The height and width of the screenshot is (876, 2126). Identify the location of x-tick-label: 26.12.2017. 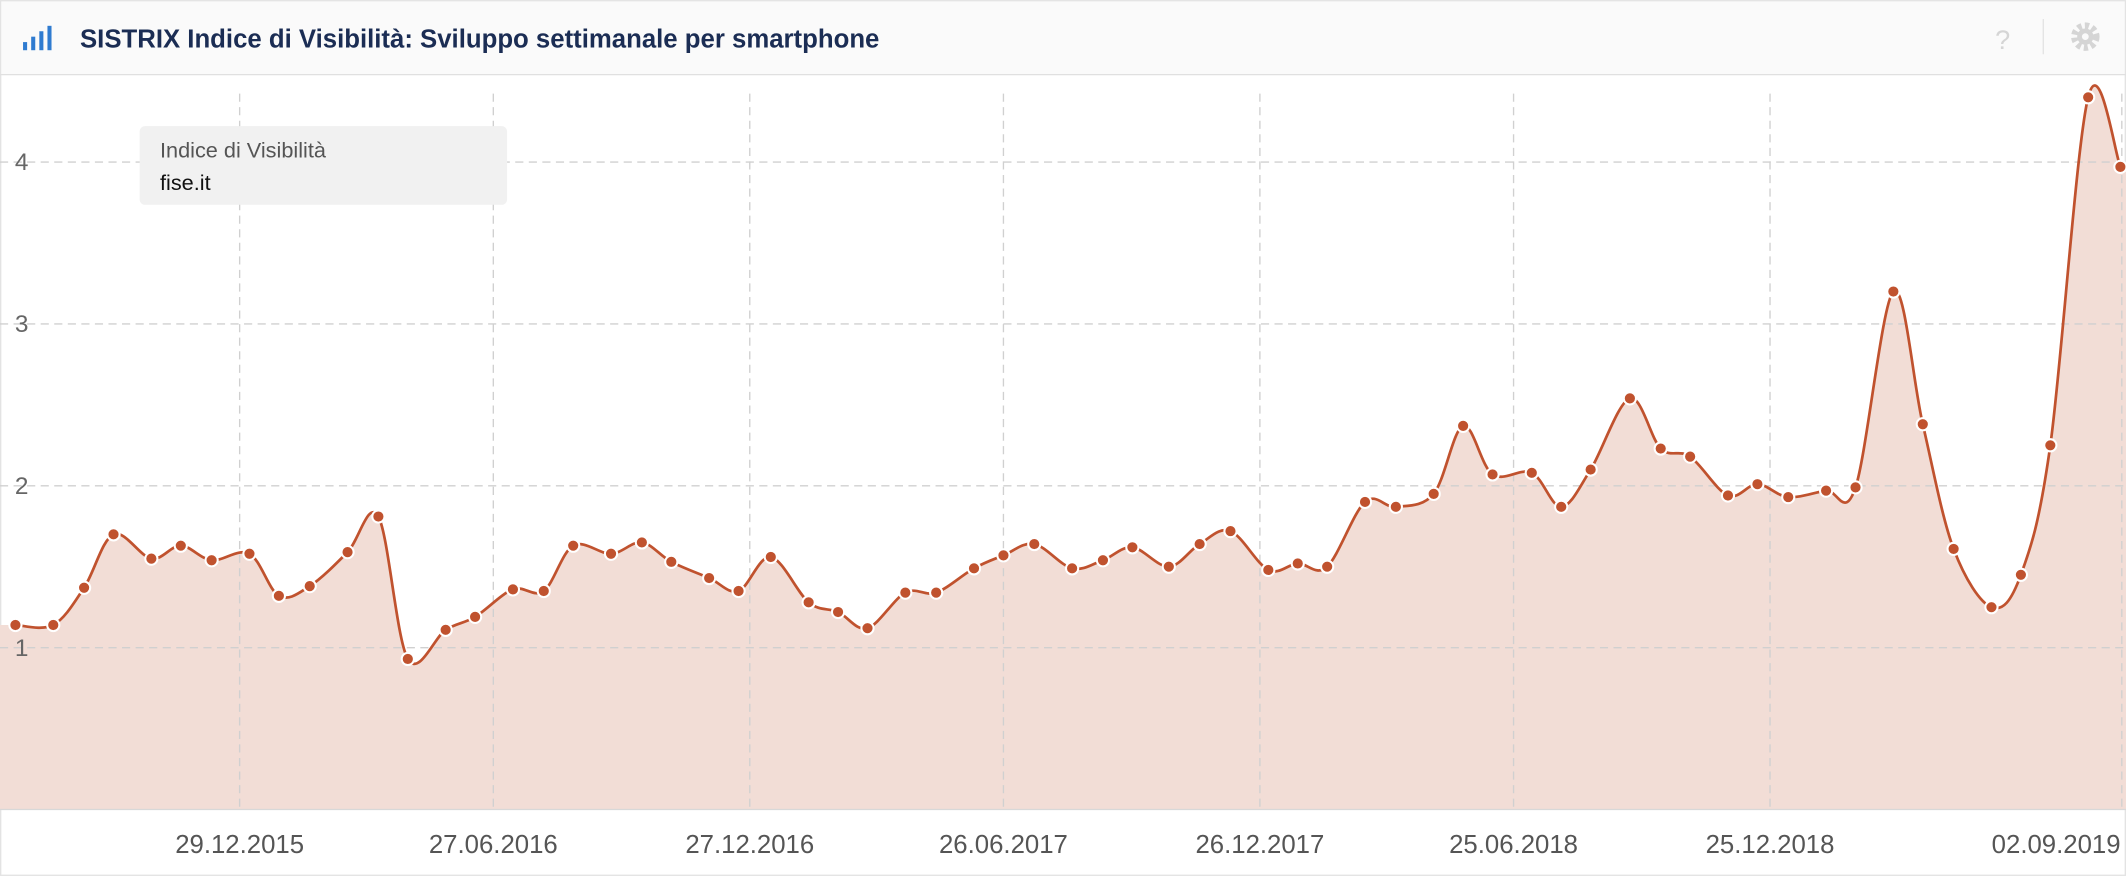
(1259, 845).